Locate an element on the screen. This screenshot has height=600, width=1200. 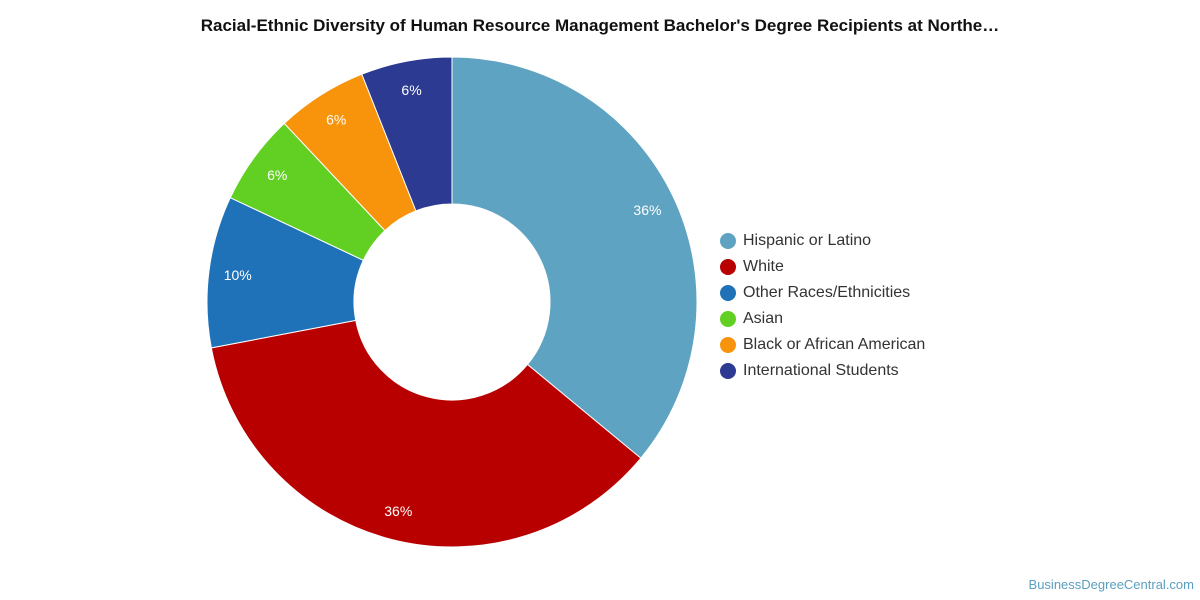
slice-white is located at coordinates (426, 433).